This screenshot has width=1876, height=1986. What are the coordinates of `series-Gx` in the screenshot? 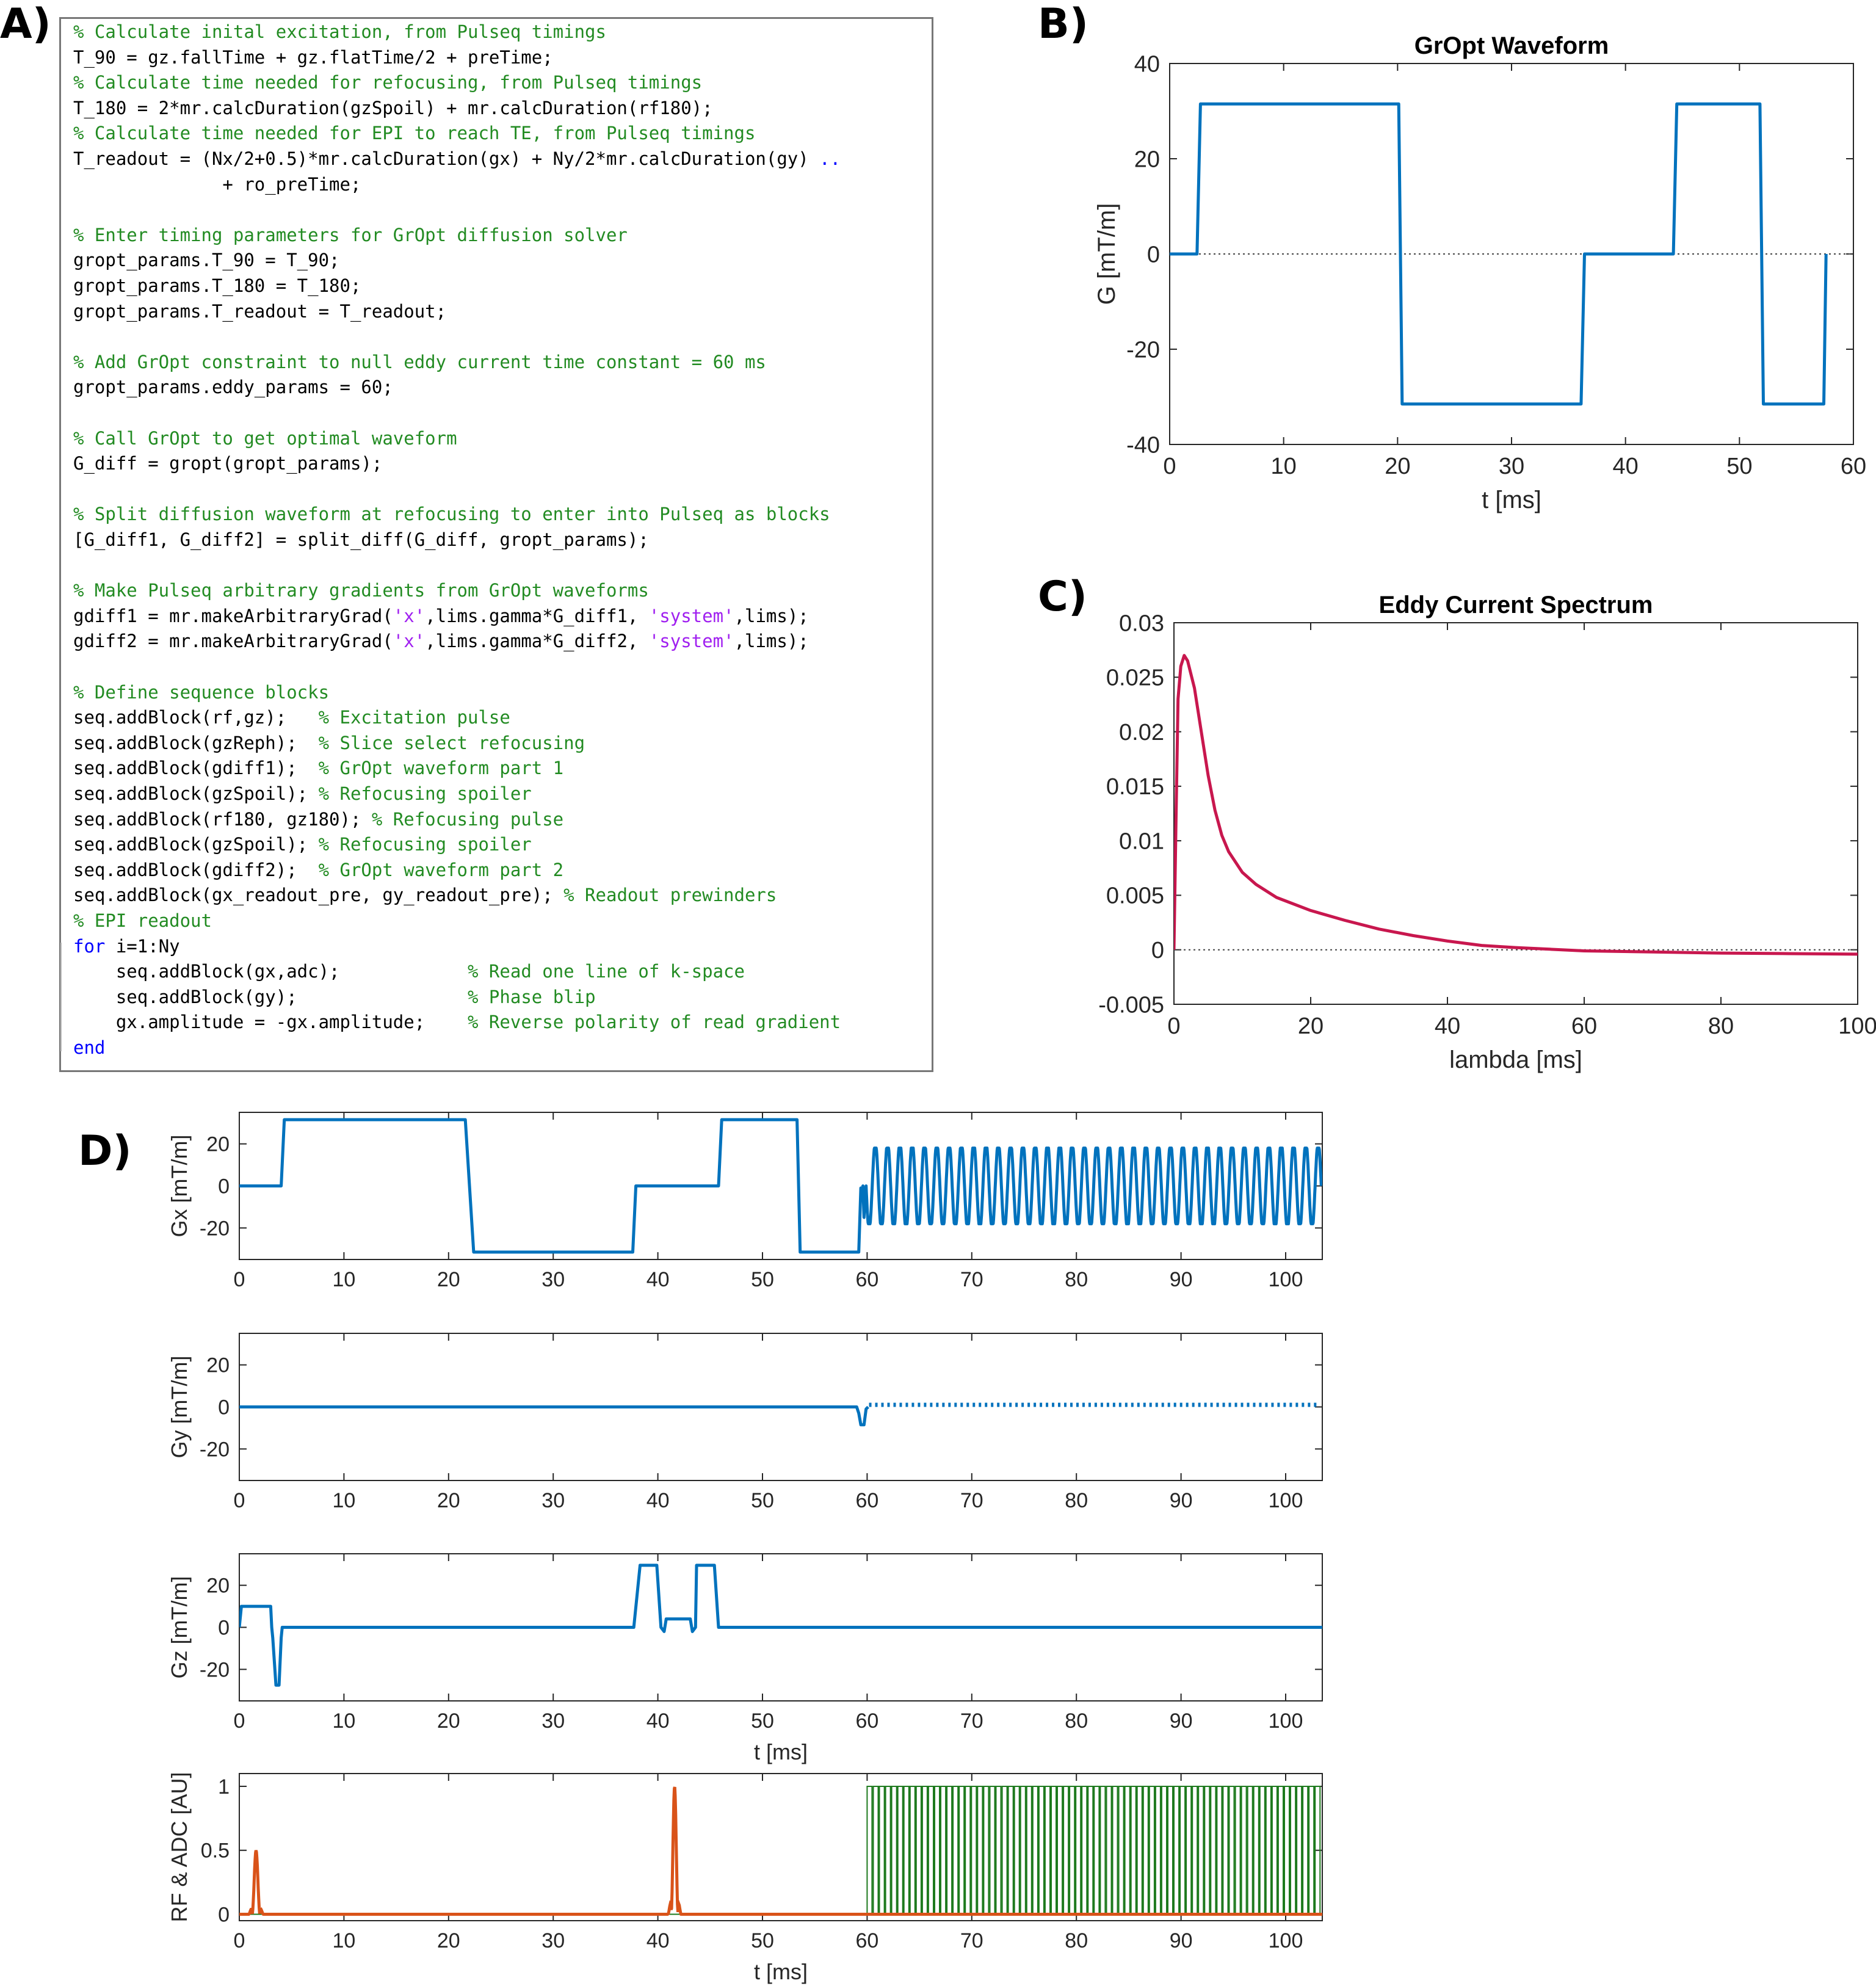 It's located at (780, 1186).